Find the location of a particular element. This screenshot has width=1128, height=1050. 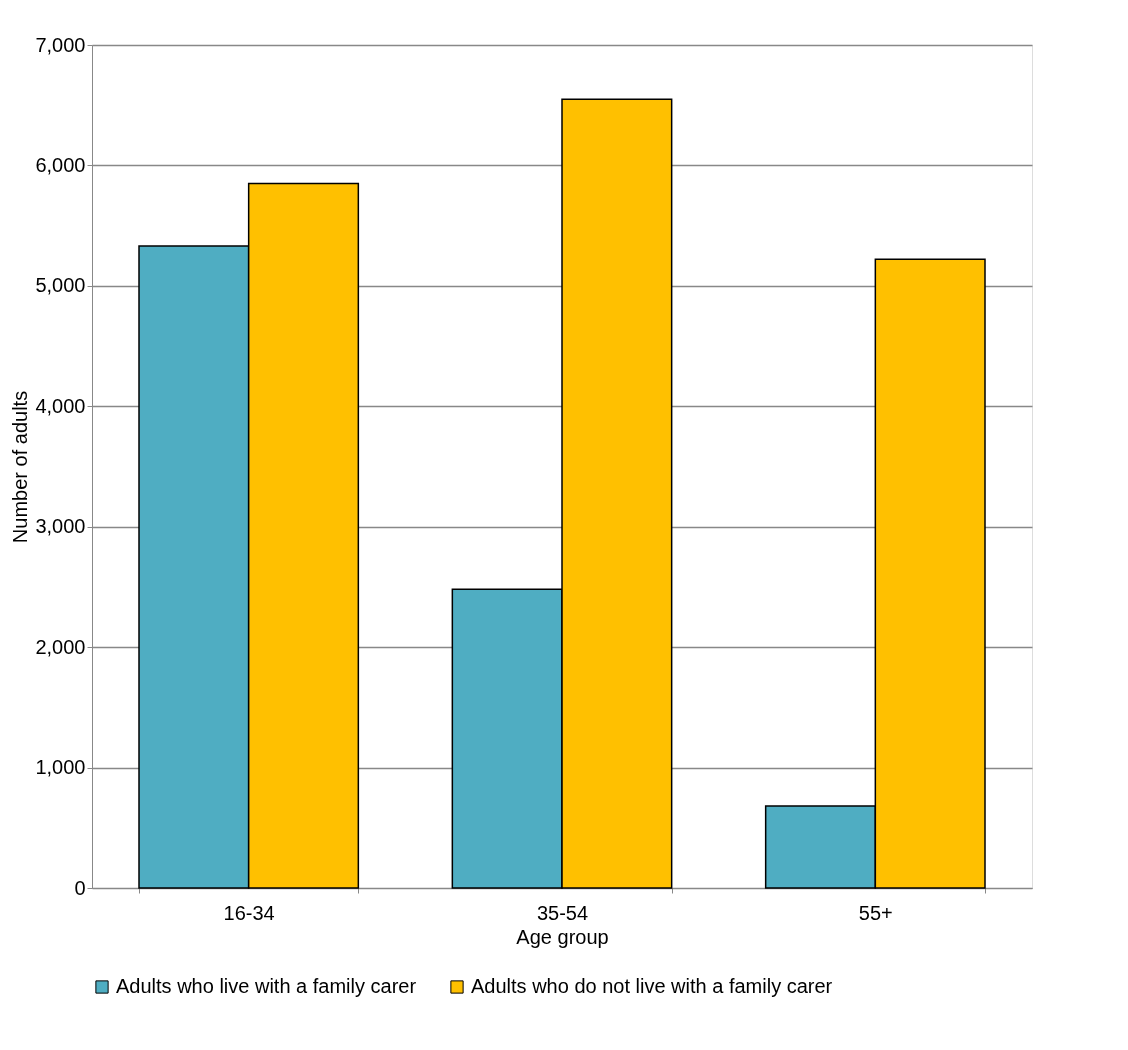

y-tick-label: 4,000 is located at coordinates (60, 405).